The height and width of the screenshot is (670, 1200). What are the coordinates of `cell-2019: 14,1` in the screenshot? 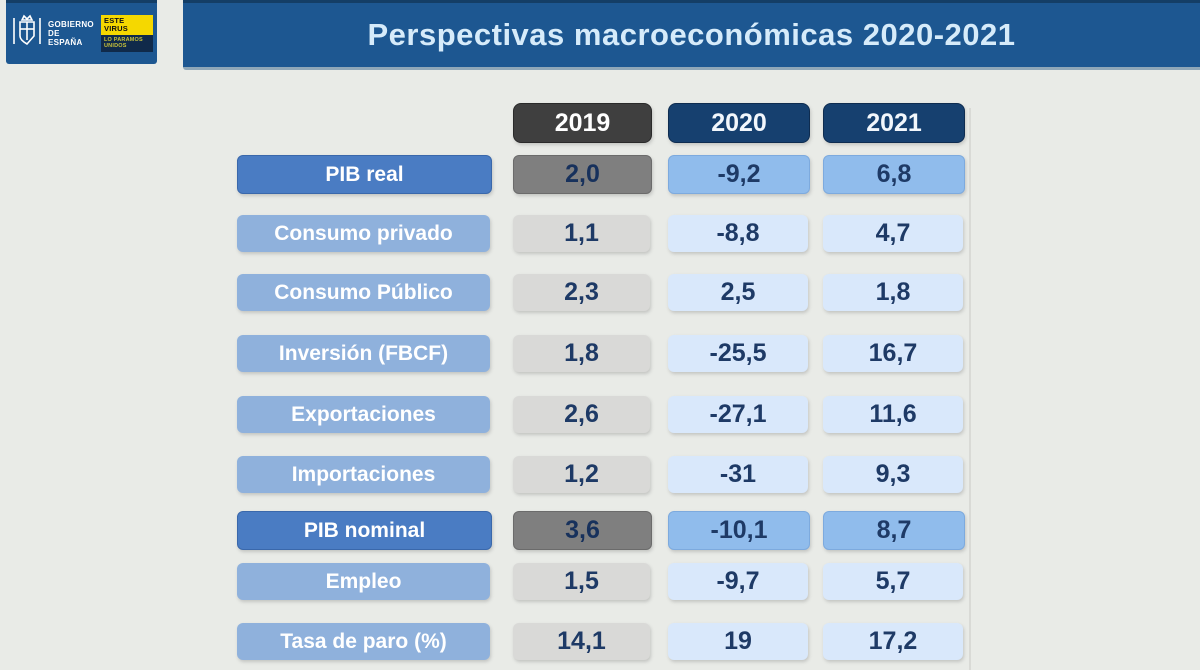 It's located at (581, 641).